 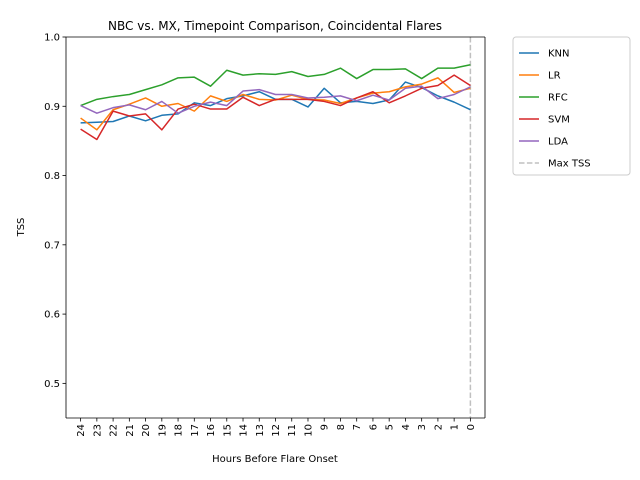 I want to click on x-tick-label: 19, so click(x=162, y=430).